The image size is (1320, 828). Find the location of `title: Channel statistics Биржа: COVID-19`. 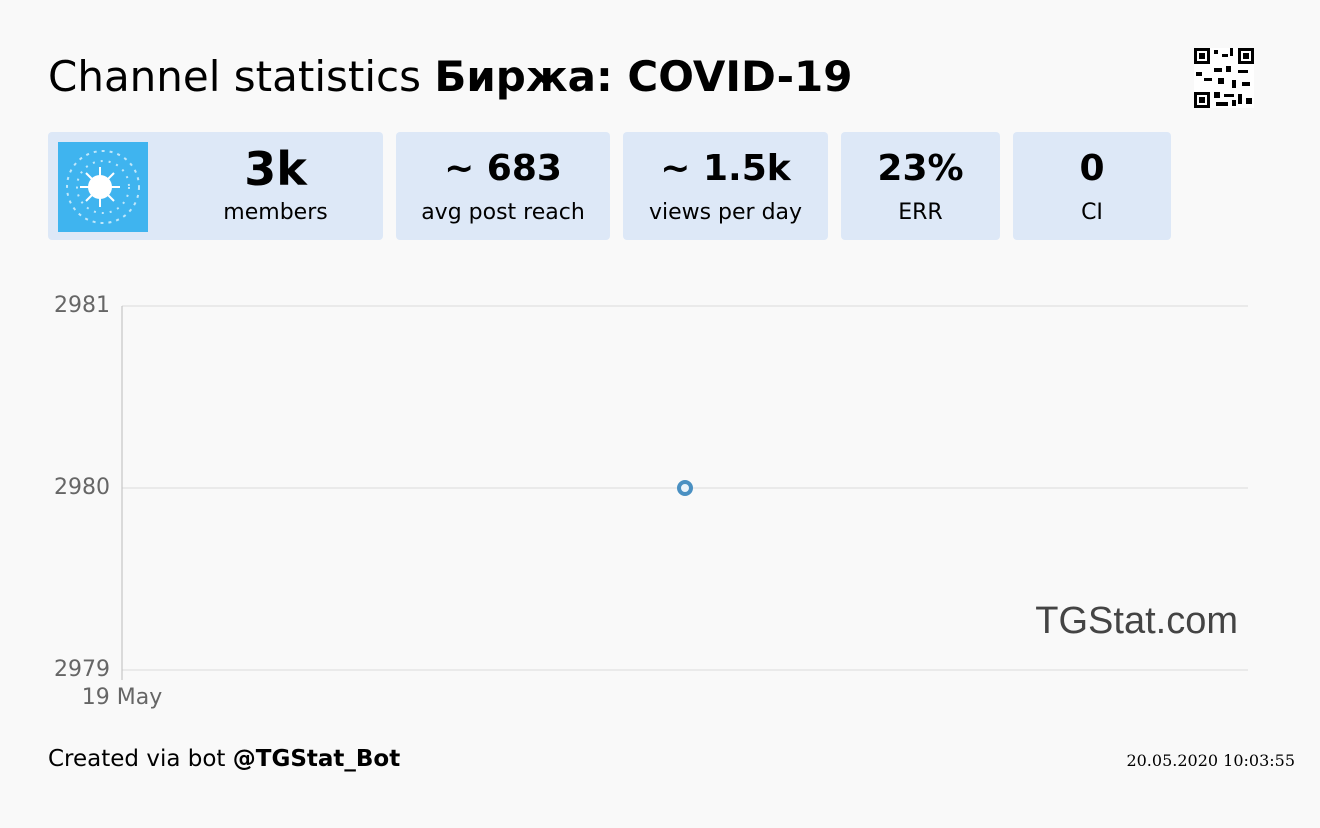

title: Channel statistics Биржа: COVID-19 is located at coordinates (450, 76).